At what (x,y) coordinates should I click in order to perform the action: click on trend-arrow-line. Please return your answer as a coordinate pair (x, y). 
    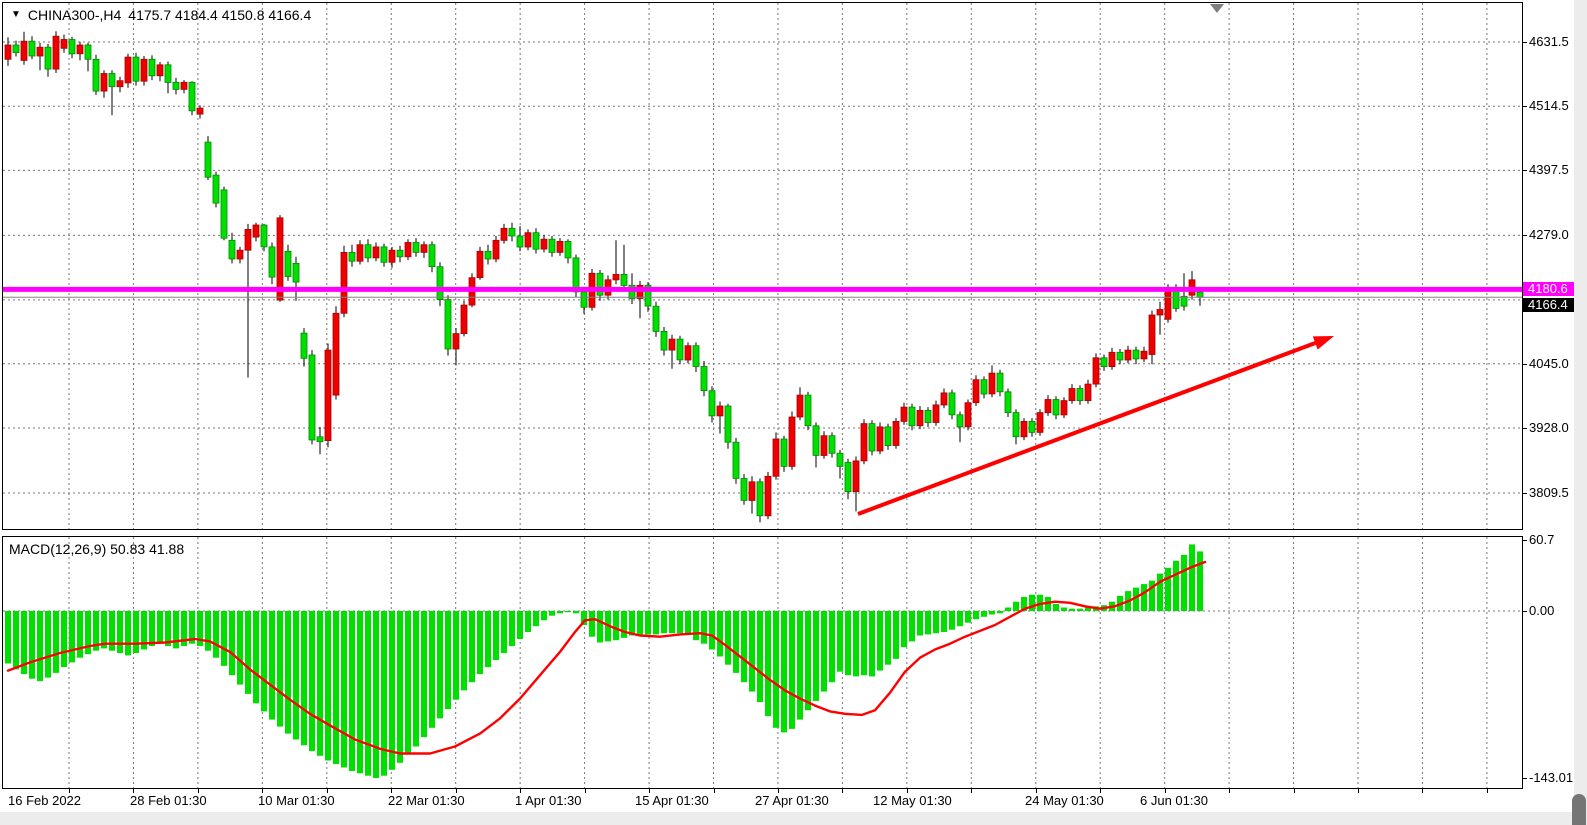
    Looking at the image, I should click on (1087, 428).